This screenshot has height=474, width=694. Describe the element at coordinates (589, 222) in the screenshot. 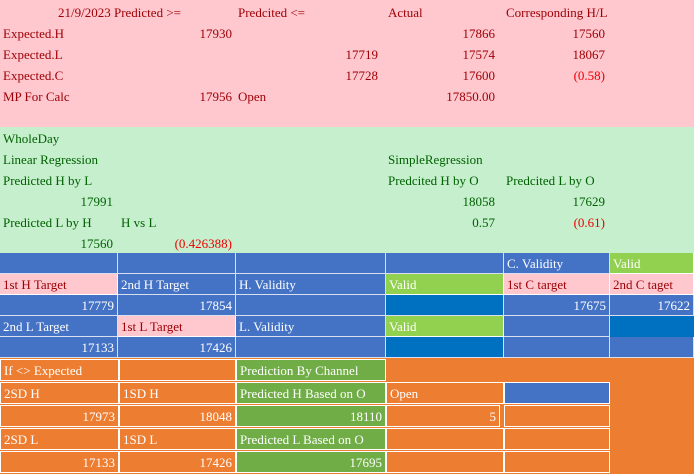

I see `correlation-negative-value: (0.61)` at that location.